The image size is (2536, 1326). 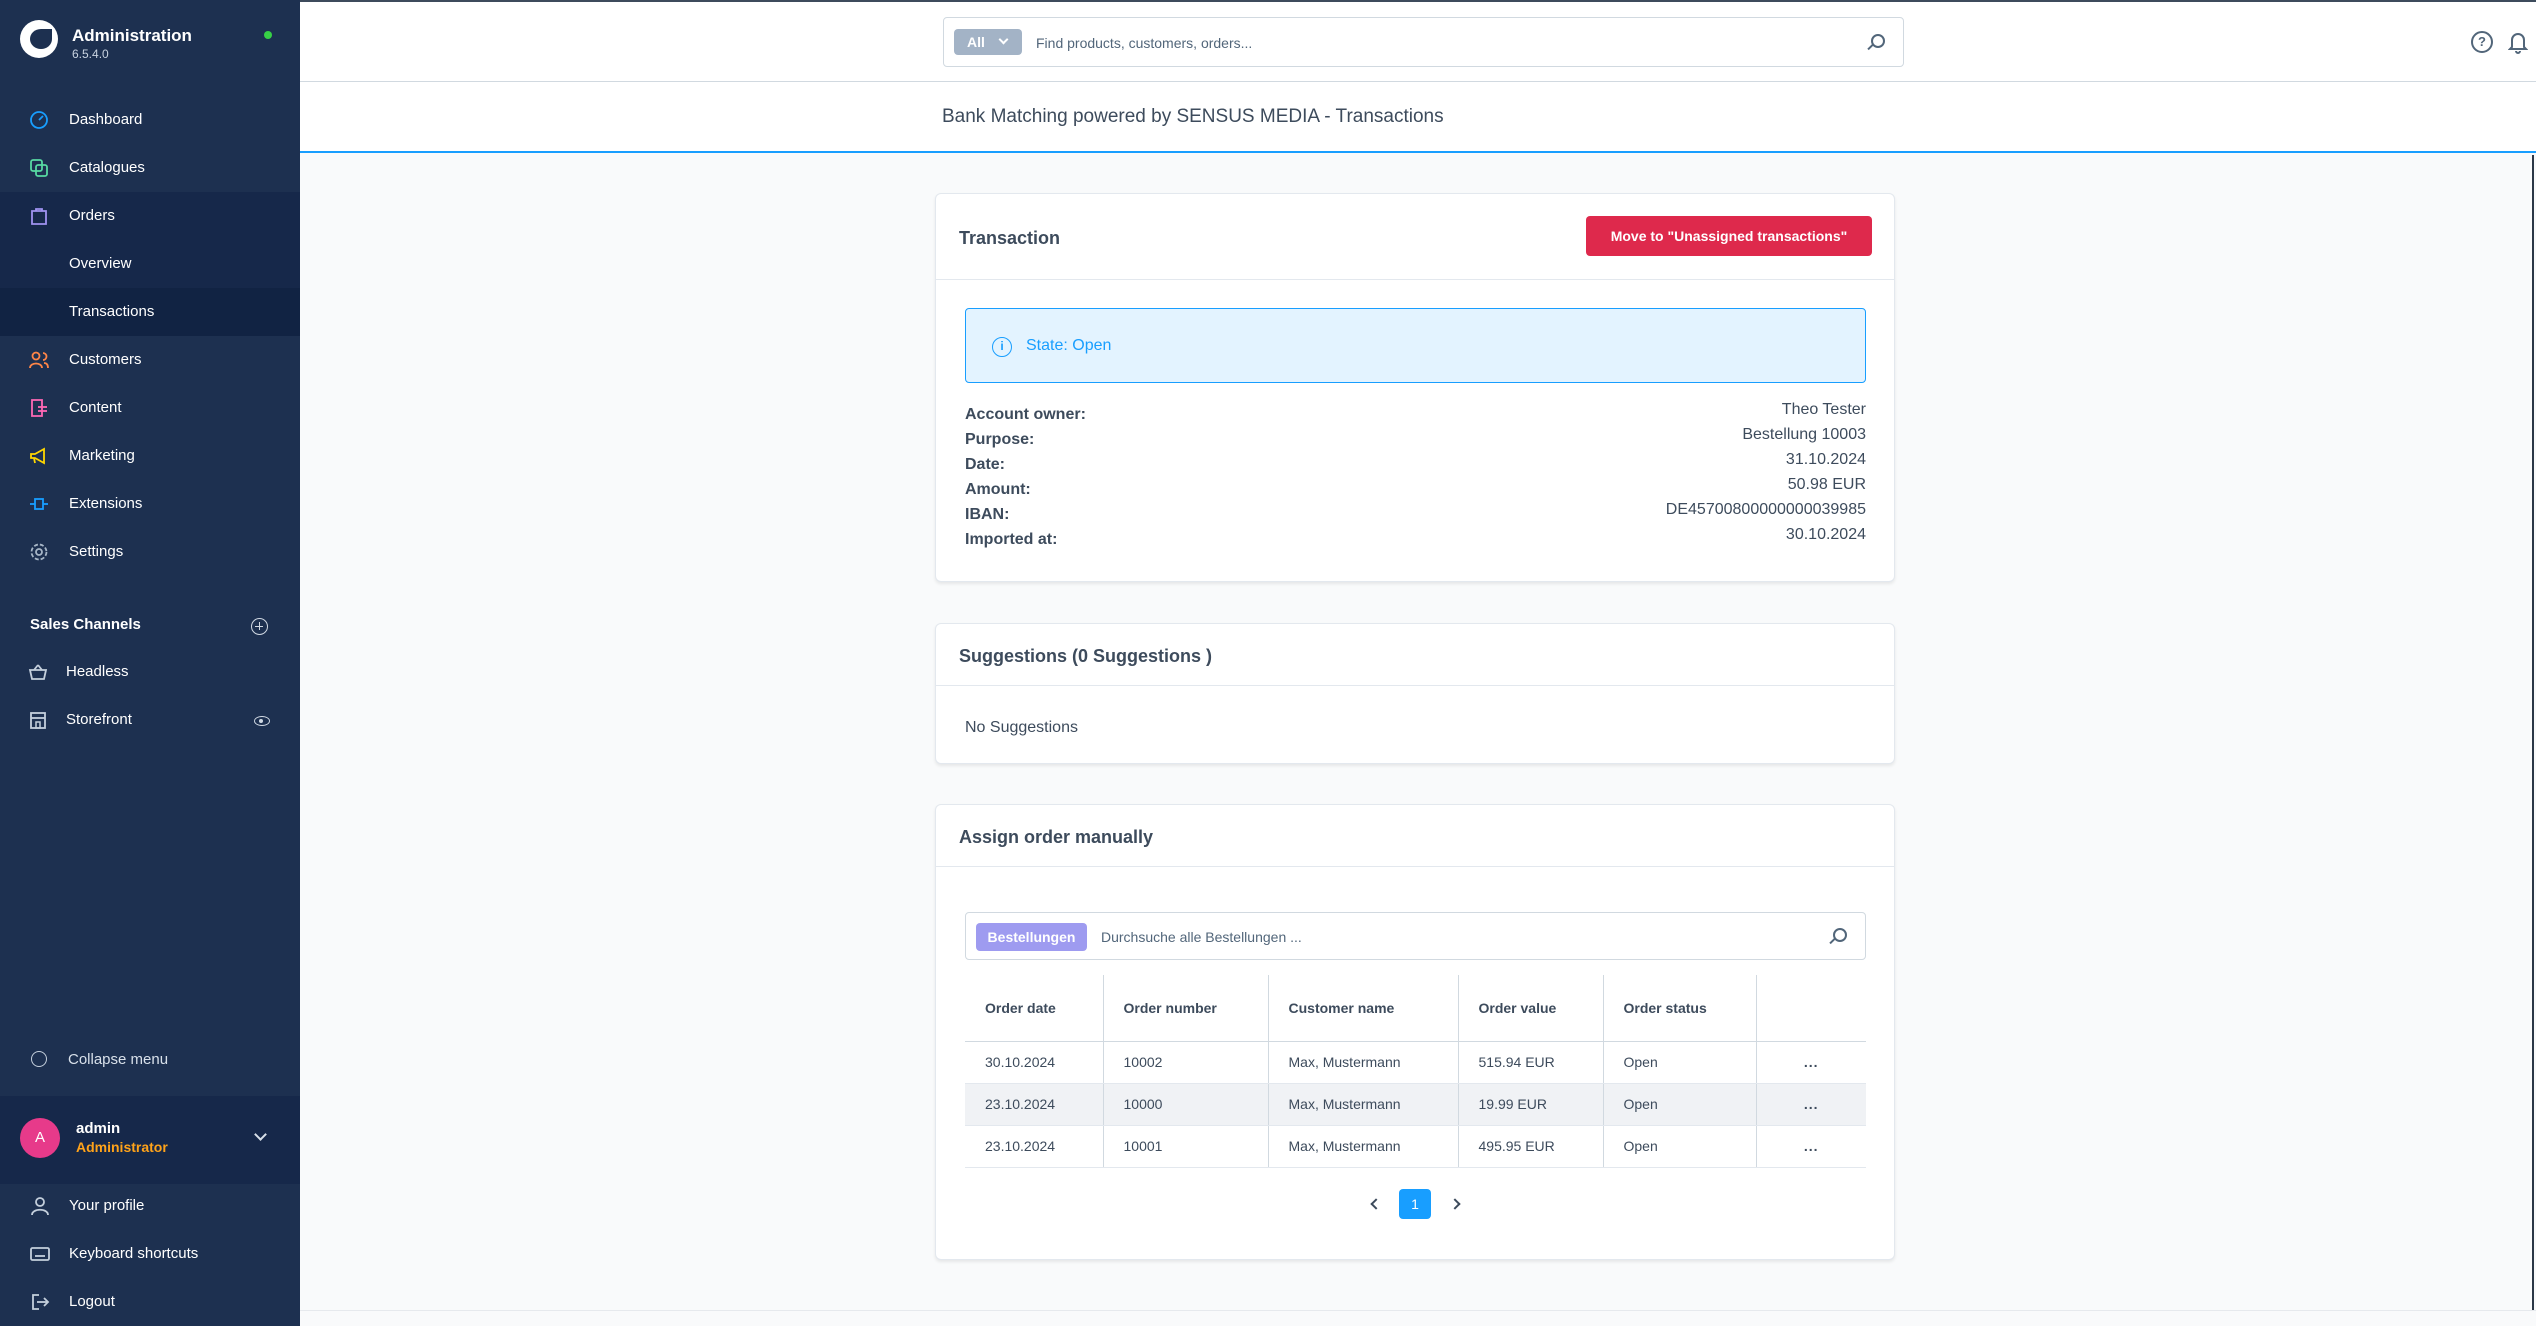 I want to click on chevron-right-icon, so click(x=1455, y=1204).